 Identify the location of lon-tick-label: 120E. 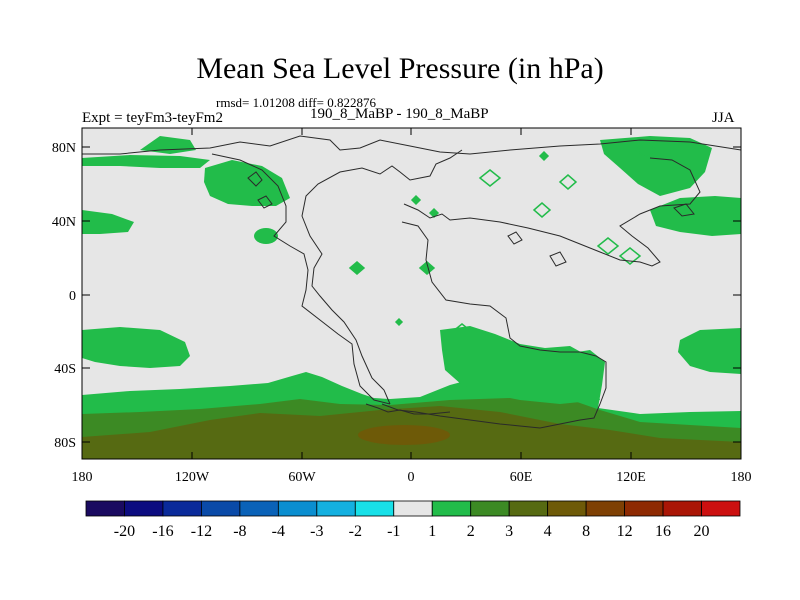
(631, 477).